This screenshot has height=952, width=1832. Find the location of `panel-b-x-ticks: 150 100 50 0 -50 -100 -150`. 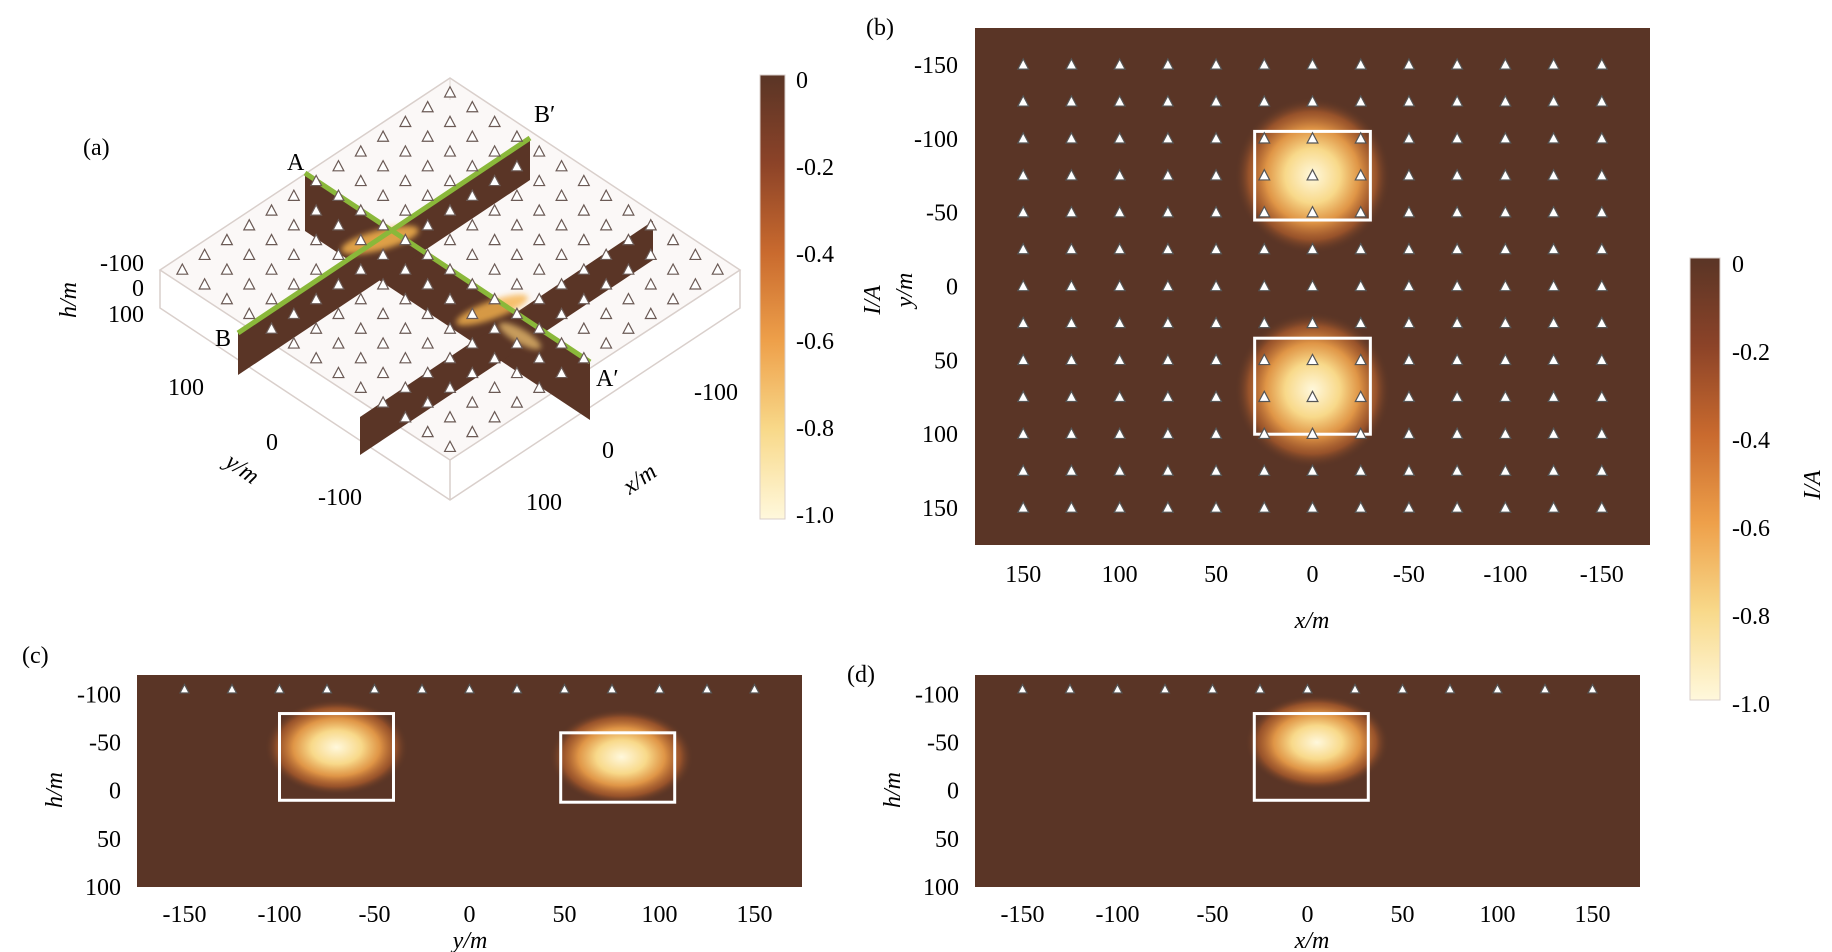

panel-b-x-ticks: 150 100 50 0 -50 -100 -150 is located at coordinates (1314, 575).